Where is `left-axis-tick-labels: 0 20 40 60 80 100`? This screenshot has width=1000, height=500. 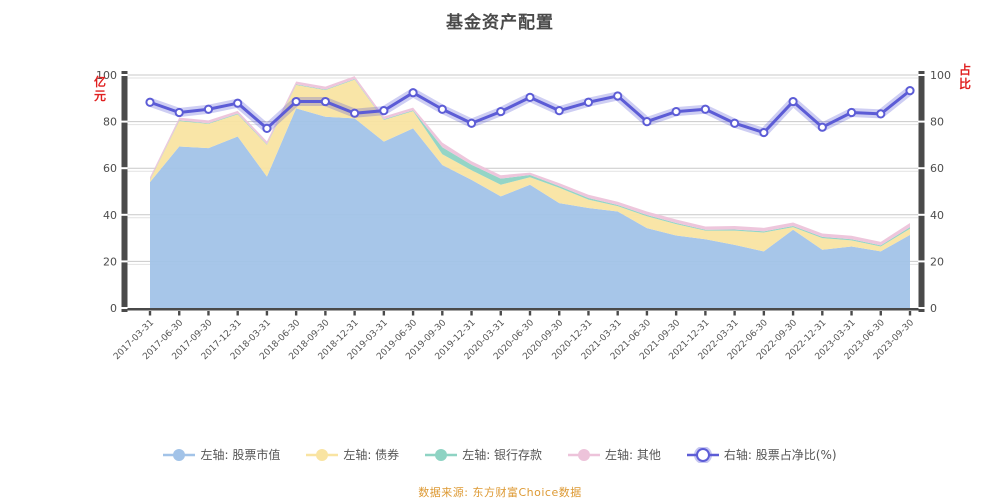
left-axis-tick-labels: 0 20 40 60 80 100 is located at coordinates (106, 192).